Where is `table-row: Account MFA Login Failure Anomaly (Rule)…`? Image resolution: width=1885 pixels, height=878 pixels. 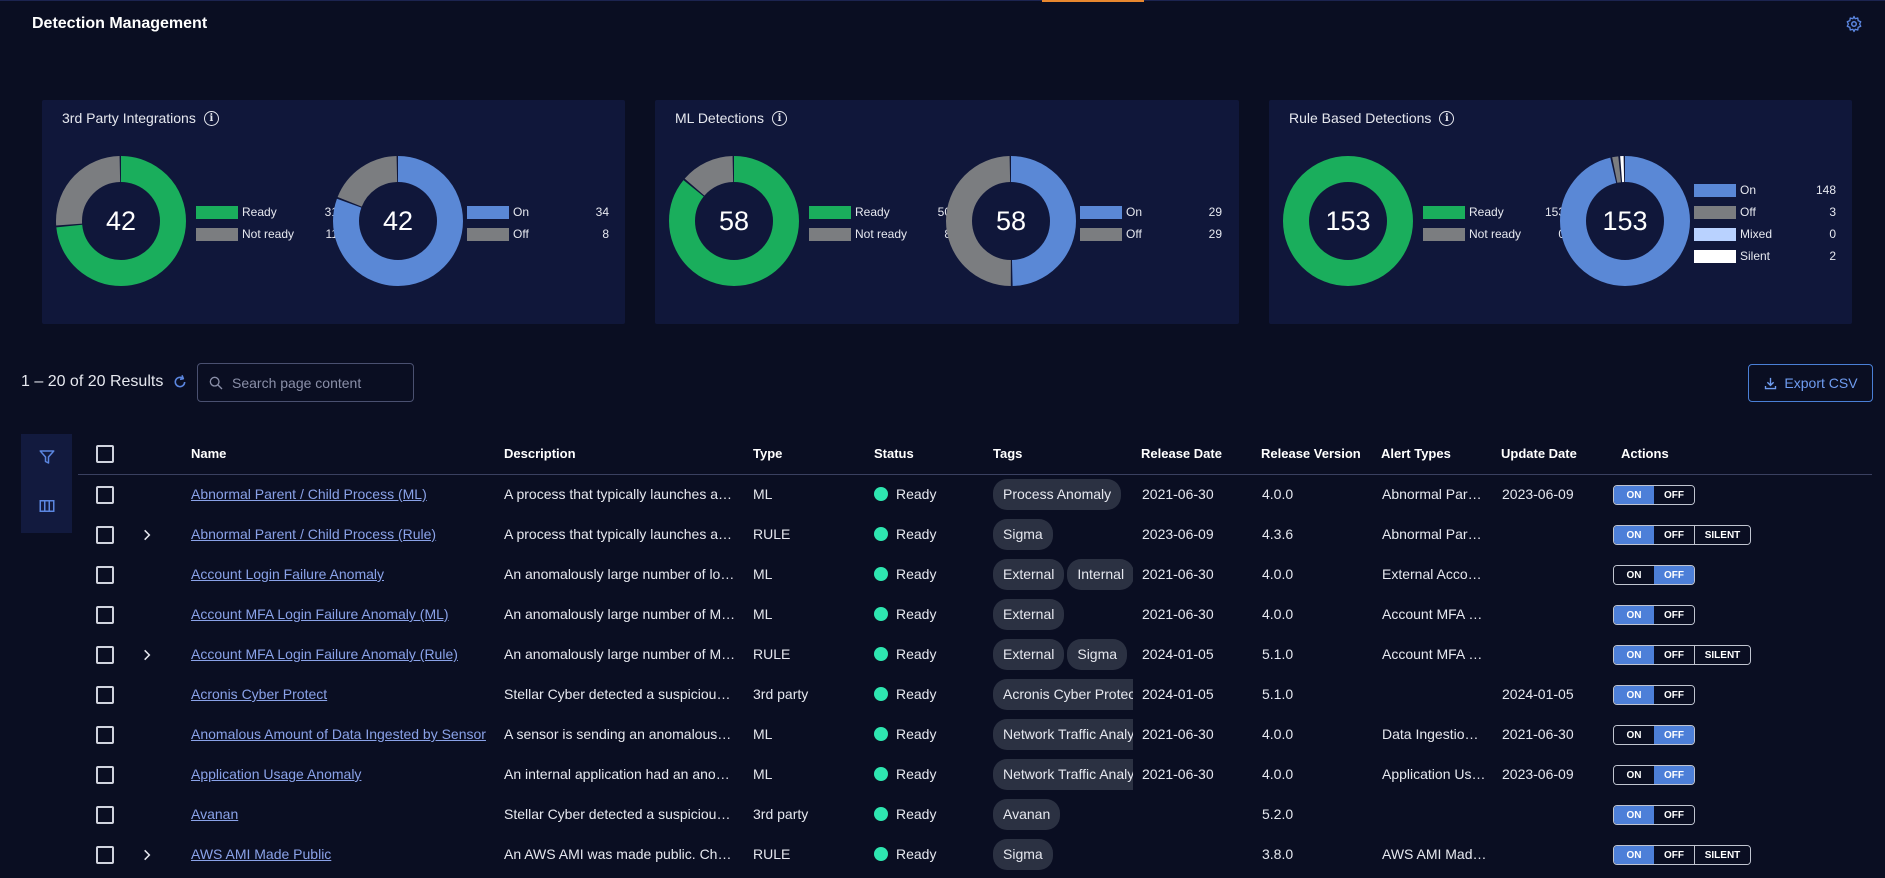 table-row: Account MFA Login Failure Anomaly (Rule)… is located at coordinates (975, 655).